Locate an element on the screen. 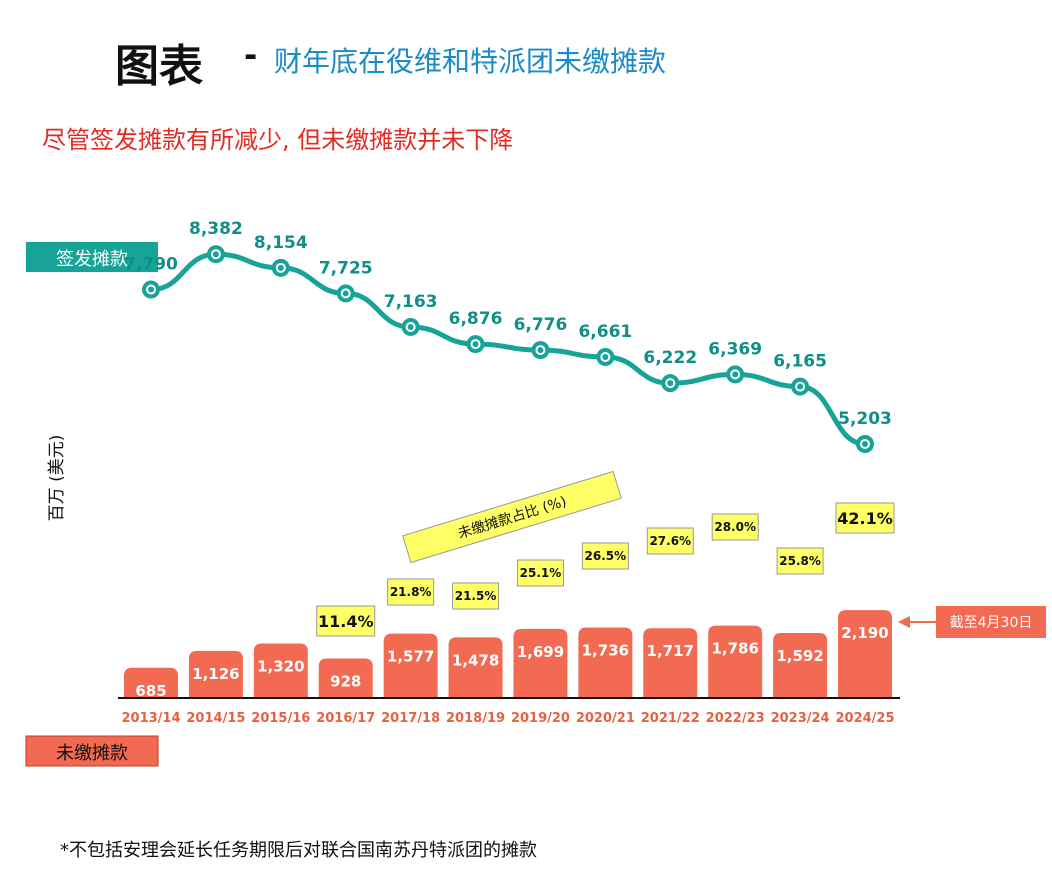 This screenshot has height=875, width=1052. line-value-label: 7,163 is located at coordinates (411, 302).